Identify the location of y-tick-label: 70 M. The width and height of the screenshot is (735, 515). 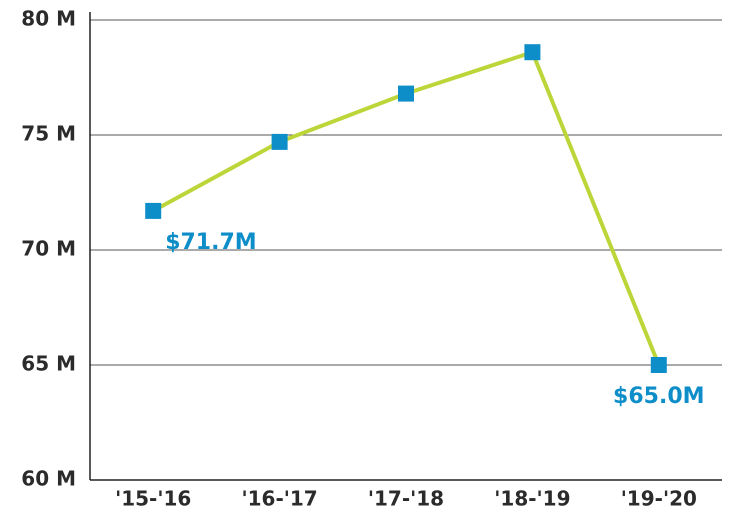
(48, 249).